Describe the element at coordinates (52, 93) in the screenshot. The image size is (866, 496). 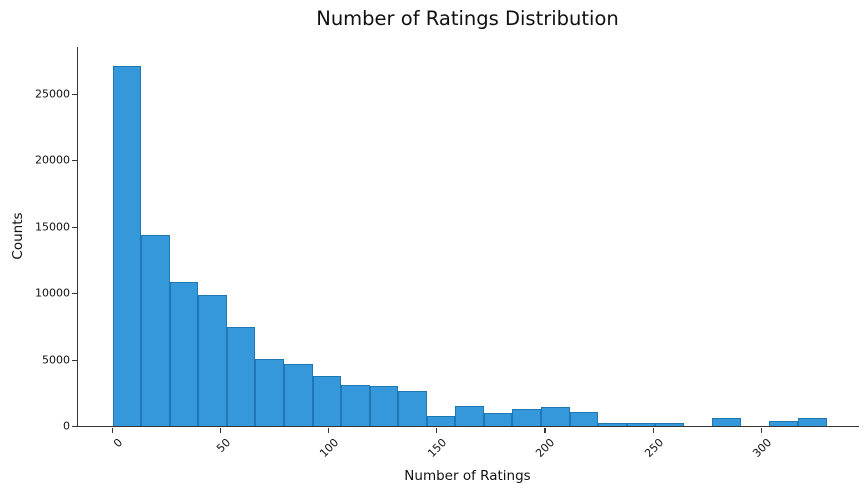
I see `y-tick-label: 25000` at that location.